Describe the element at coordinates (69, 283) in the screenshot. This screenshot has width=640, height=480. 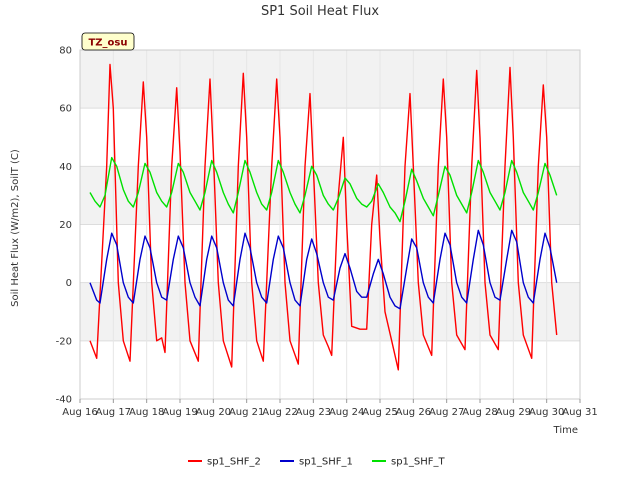
I see `y-tick-label: 0` at that location.